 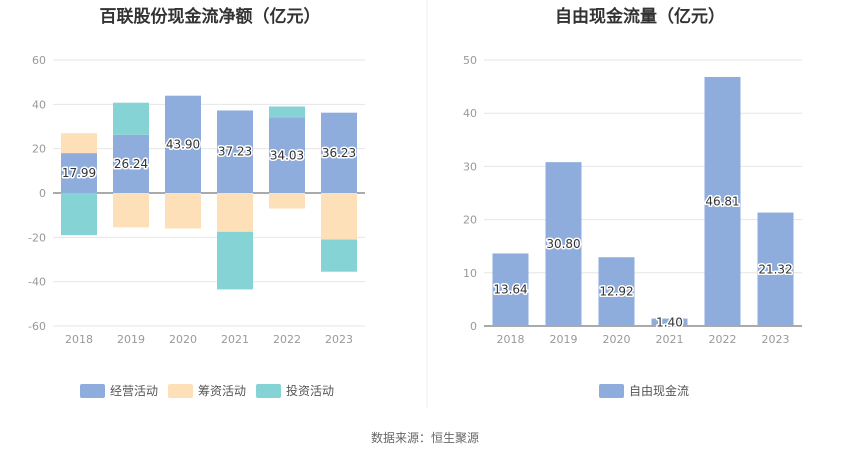 I want to click on bar-financing-2021, so click(x=235, y=212).